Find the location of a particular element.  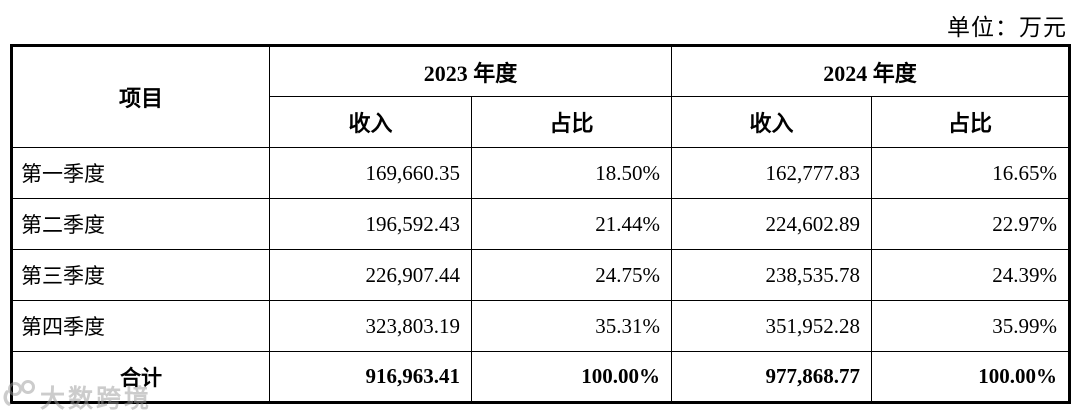

table-row-q4: 第四季度 323,803.19 35.31% 351,952.28 35.99% is located at coordinates (541, 326).